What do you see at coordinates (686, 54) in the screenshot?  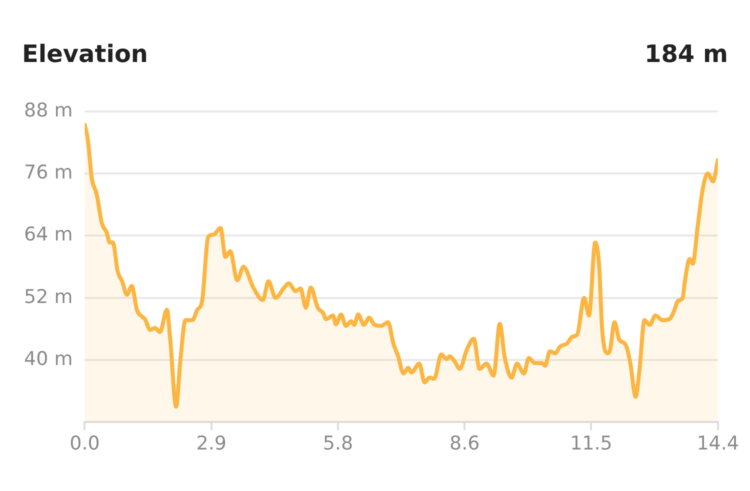 I see `text: 184 m` at bounding box center [686, 54].